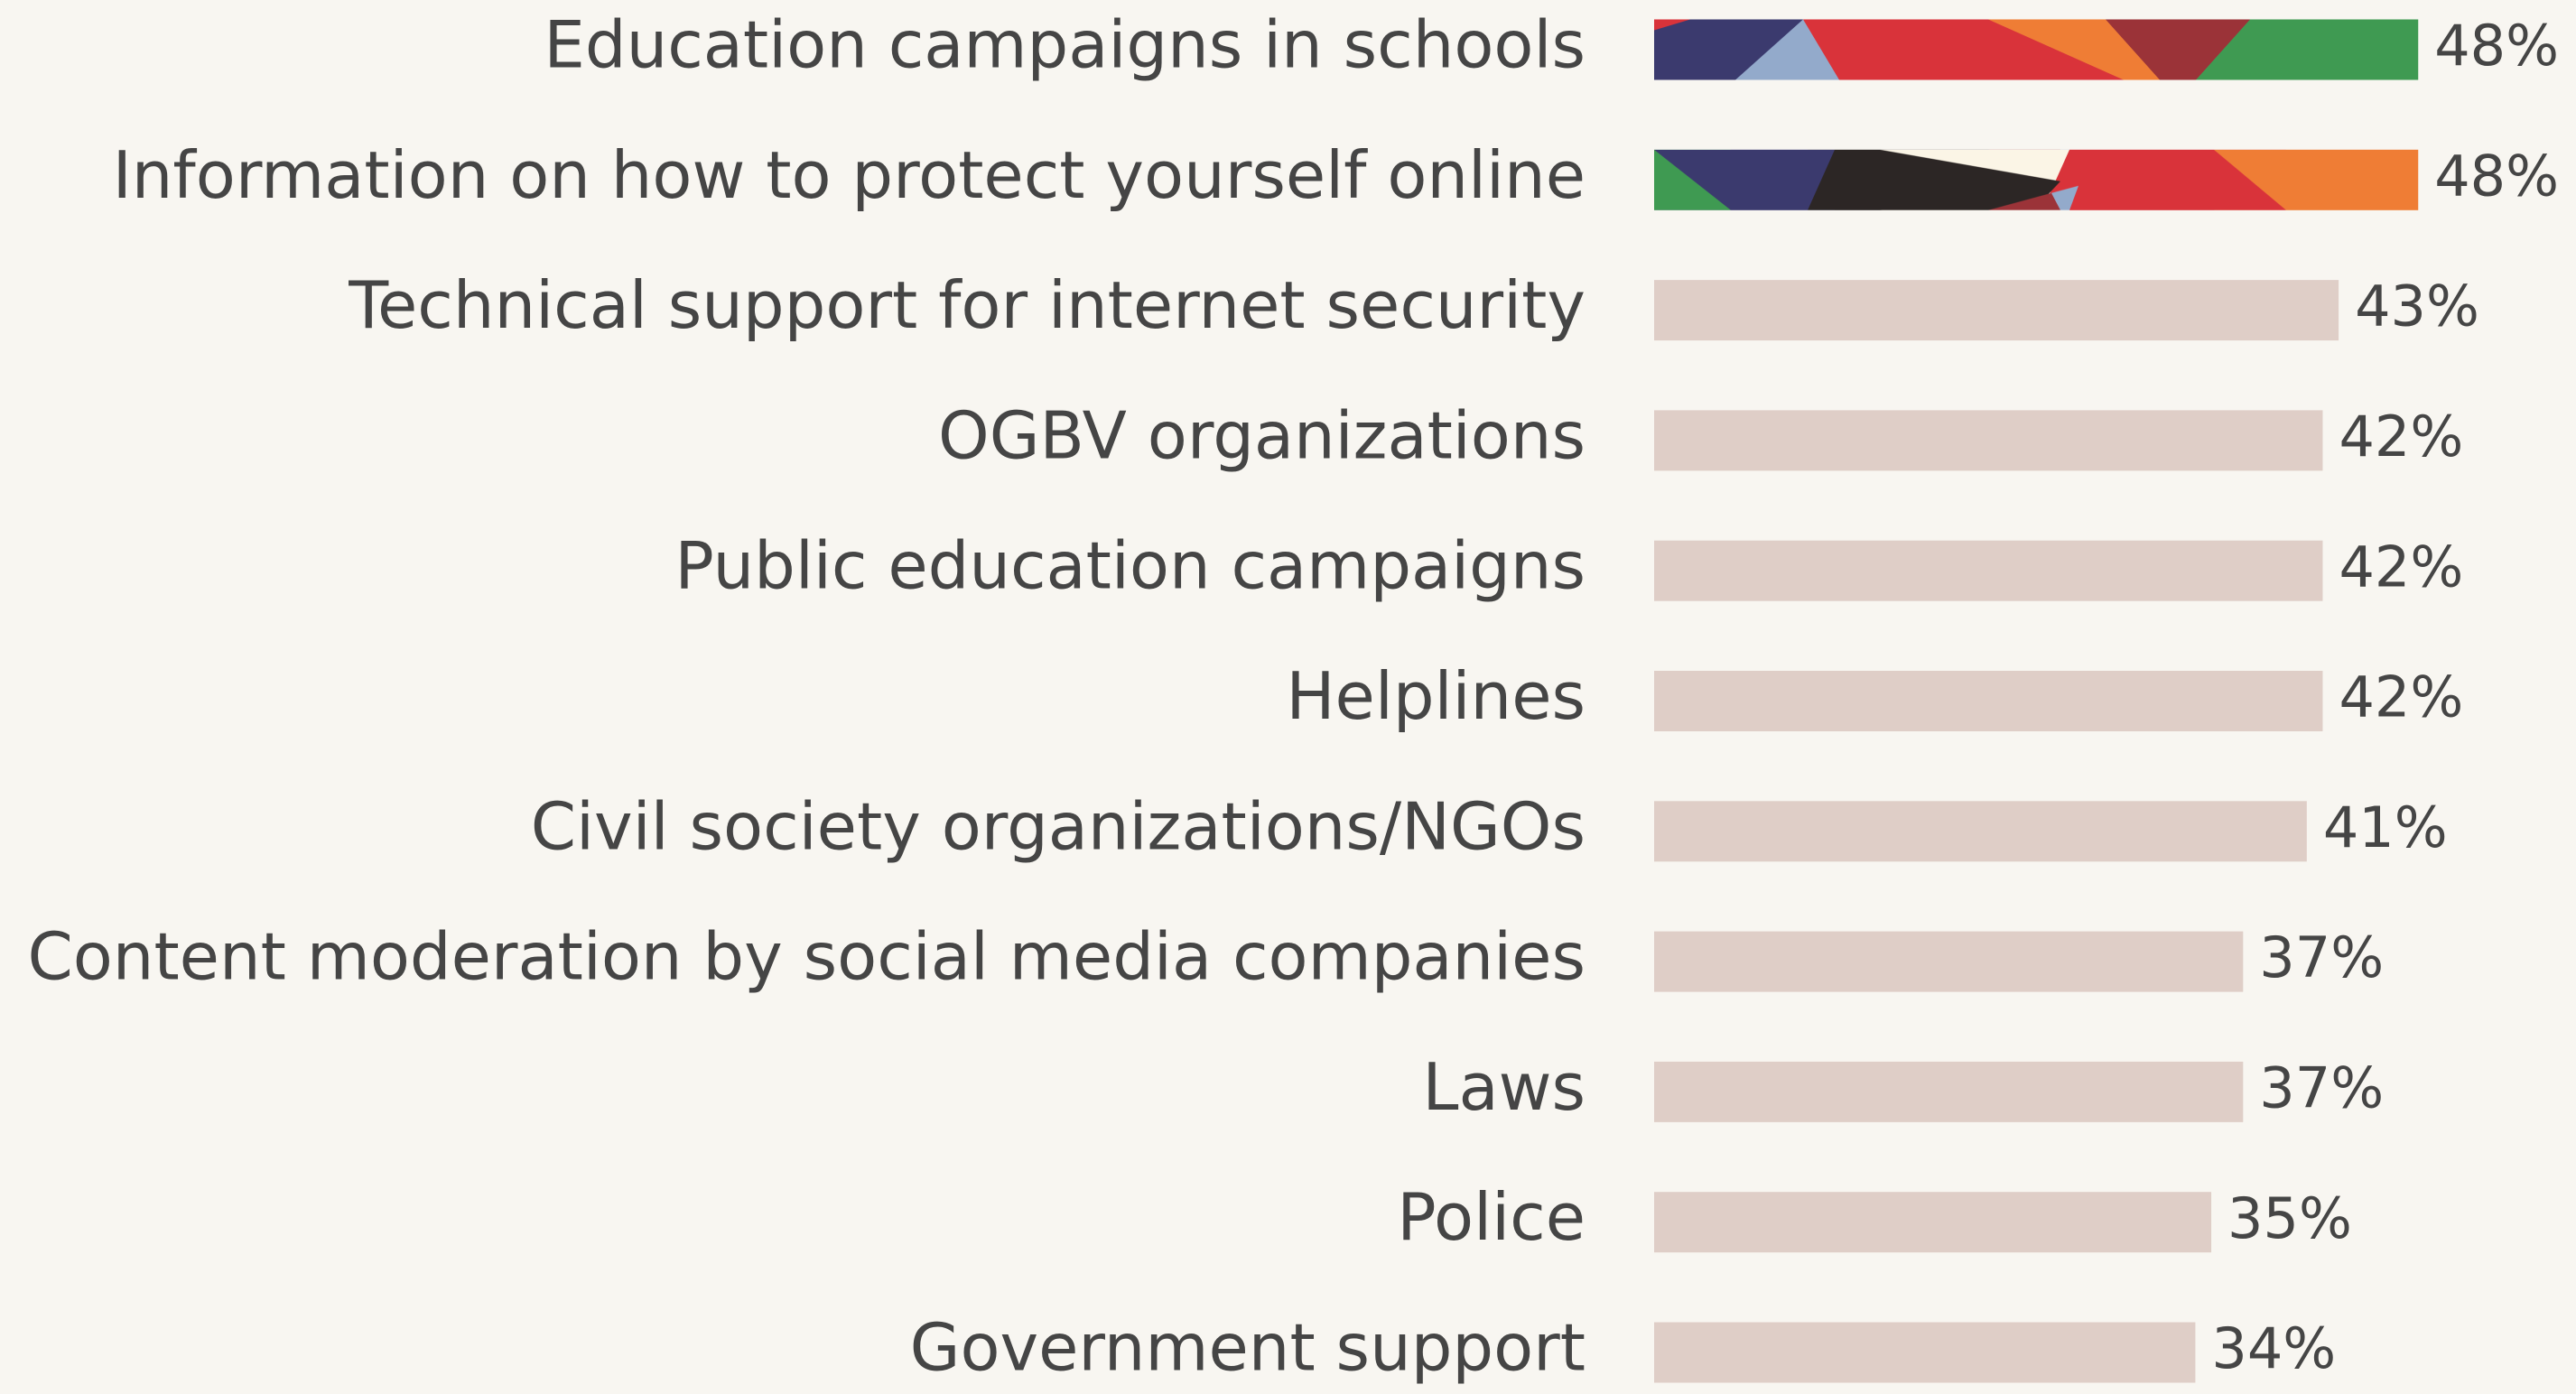 This screenshot has width=2576, height=1394. Describe the element at coordinates (2273, 1348) in the screenshot. I see `value-label: 34%` at that location.